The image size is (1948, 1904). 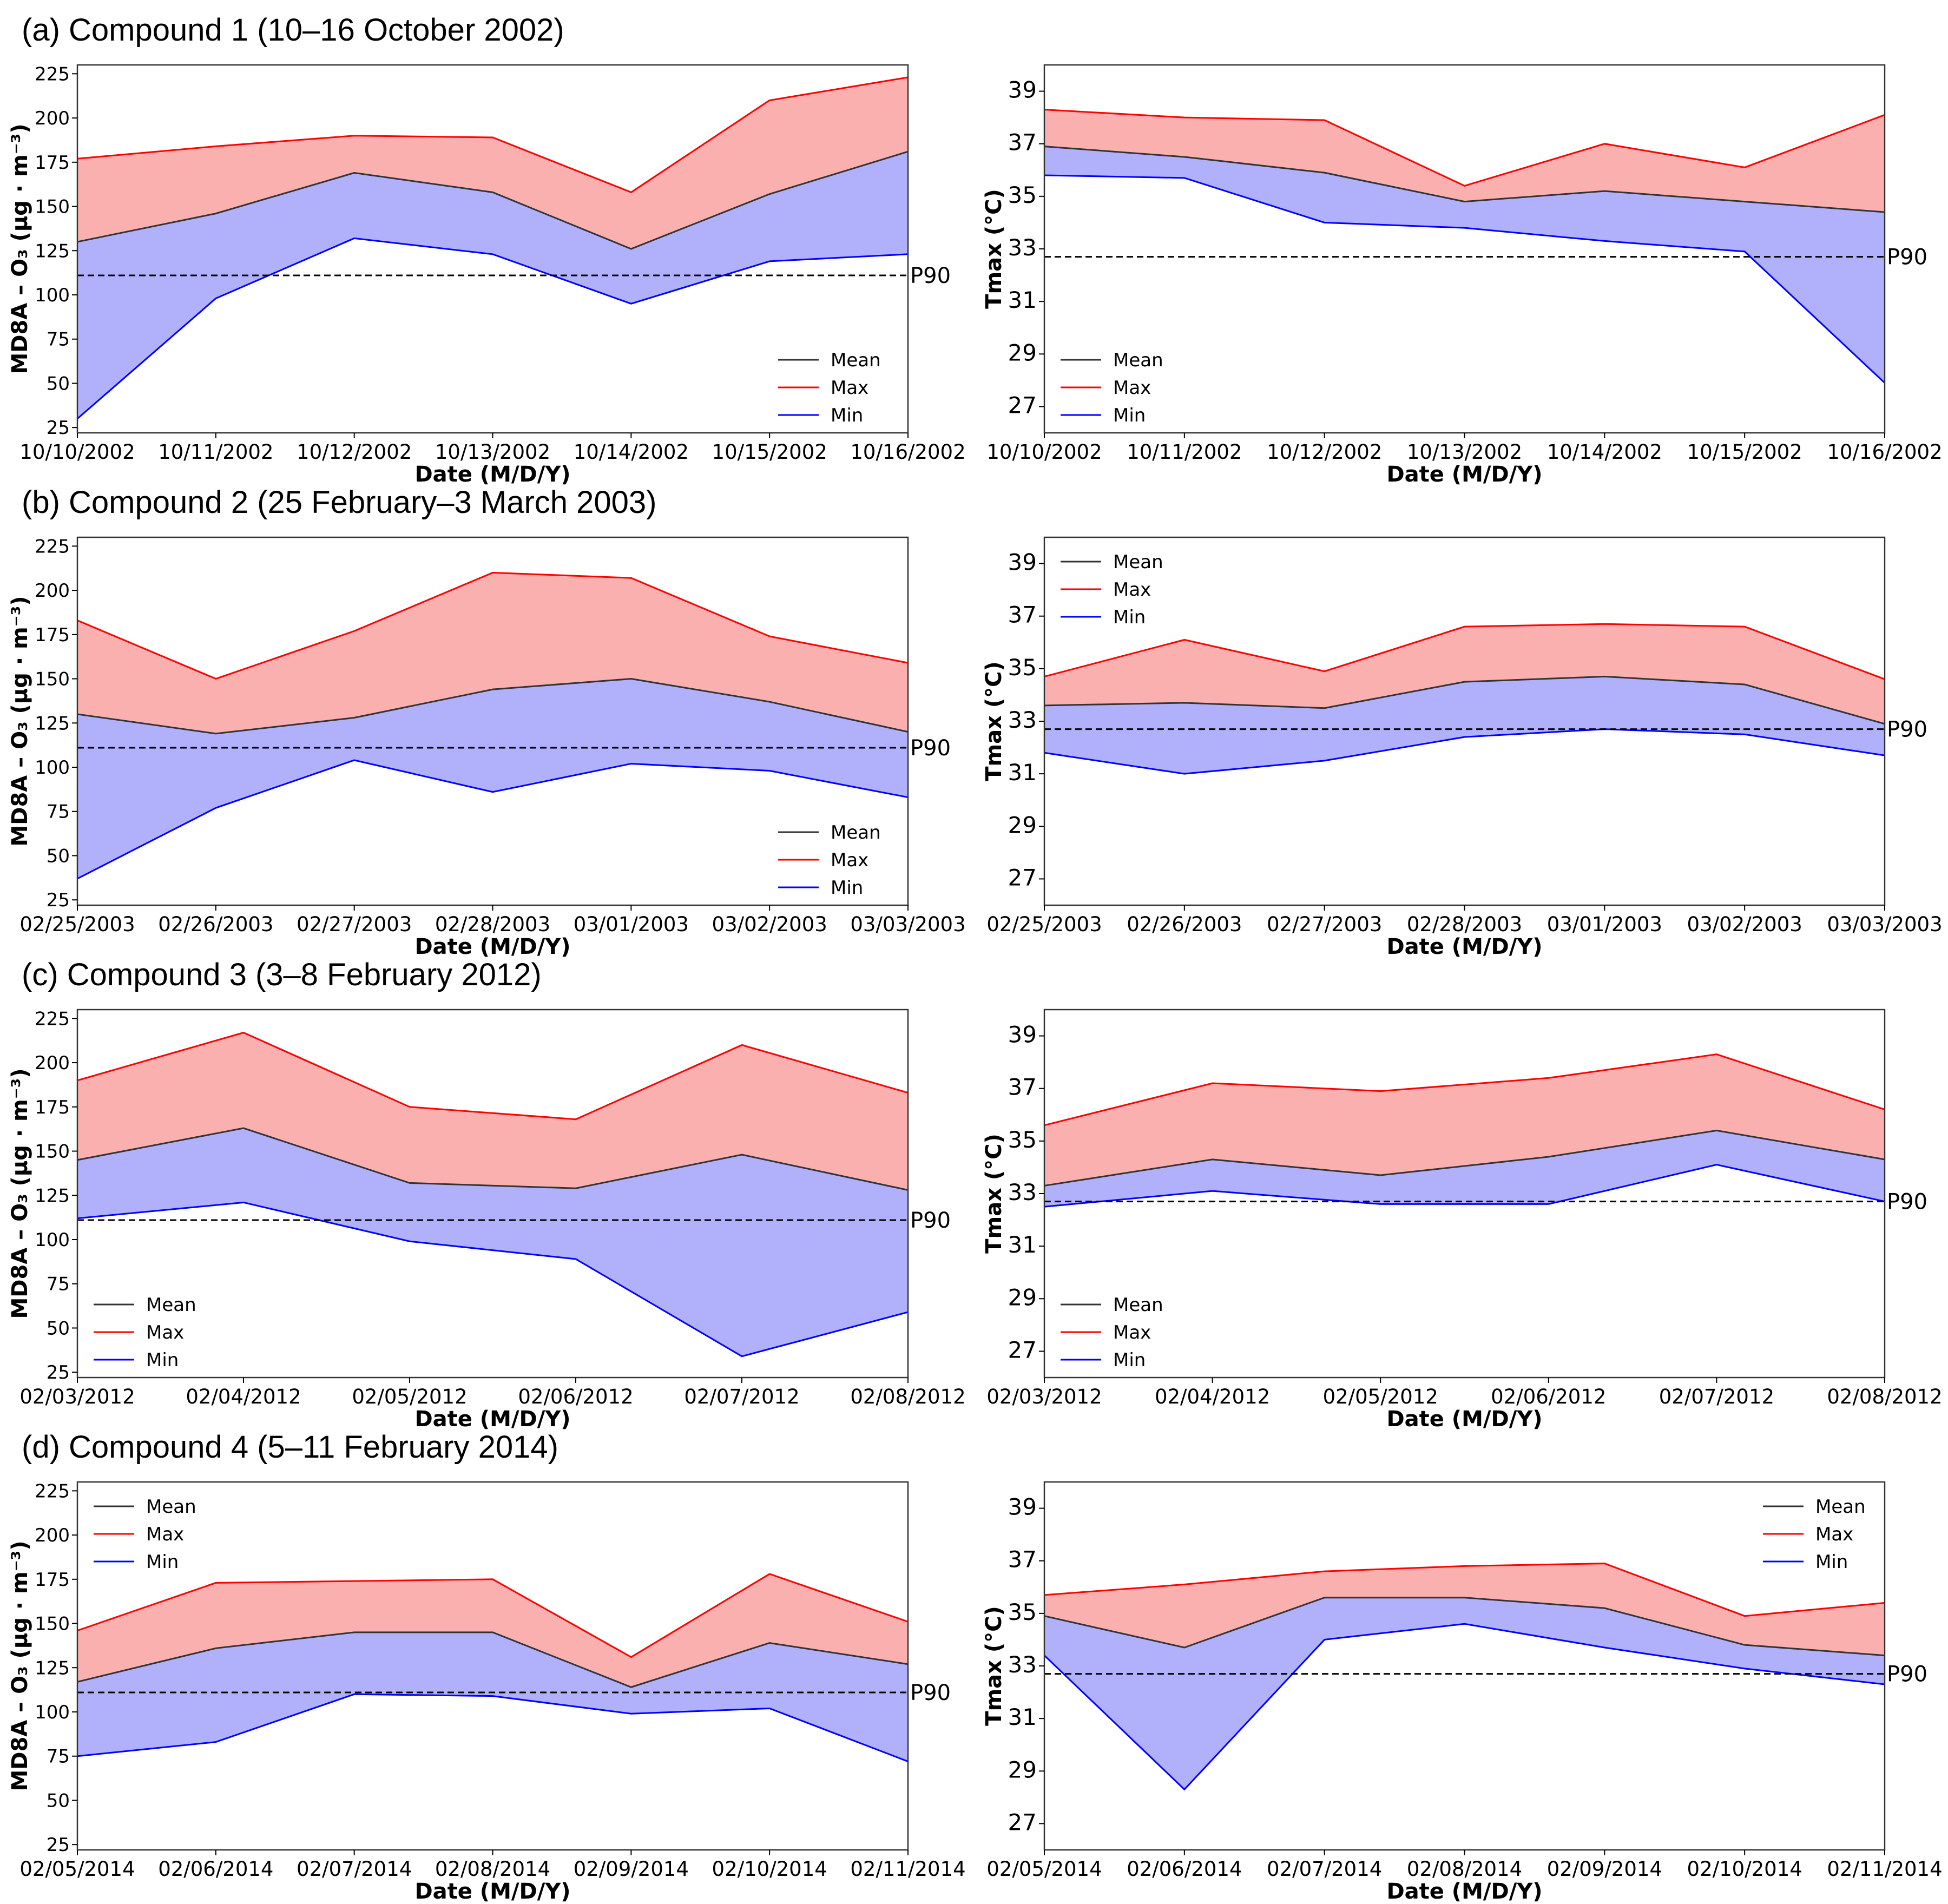 What do you see at coordinates (1022, 1087) in the screenshot?
I see `y-tick-label: 37` at bounding box center [1022, 1087].